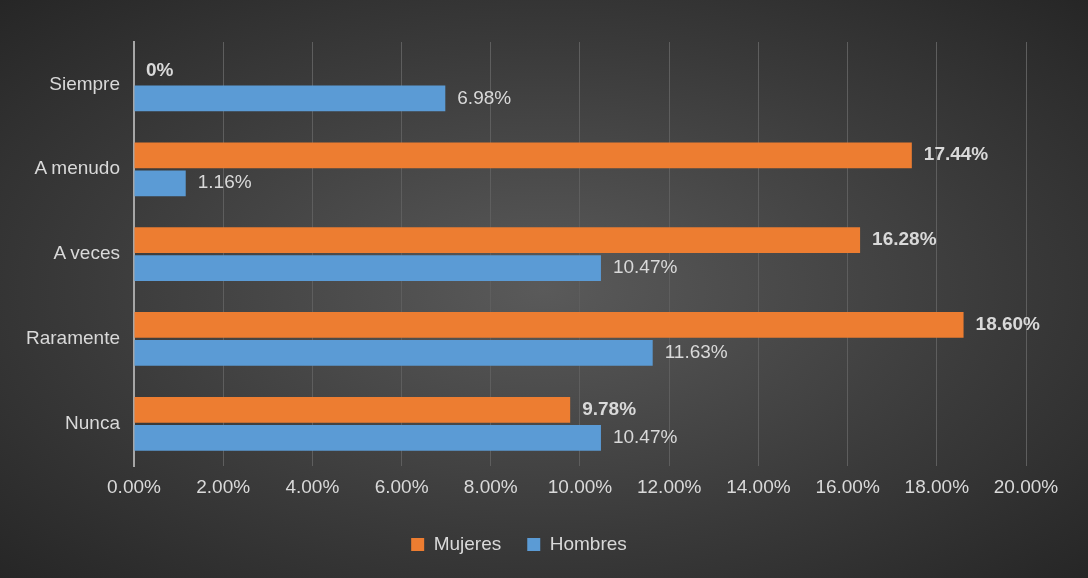 Image resolution: width=1088 pixels, height=578 pixels. Describe the element at coordinates (588, 543) in the screenshot. I see `legend-label: Hombres` at that location.